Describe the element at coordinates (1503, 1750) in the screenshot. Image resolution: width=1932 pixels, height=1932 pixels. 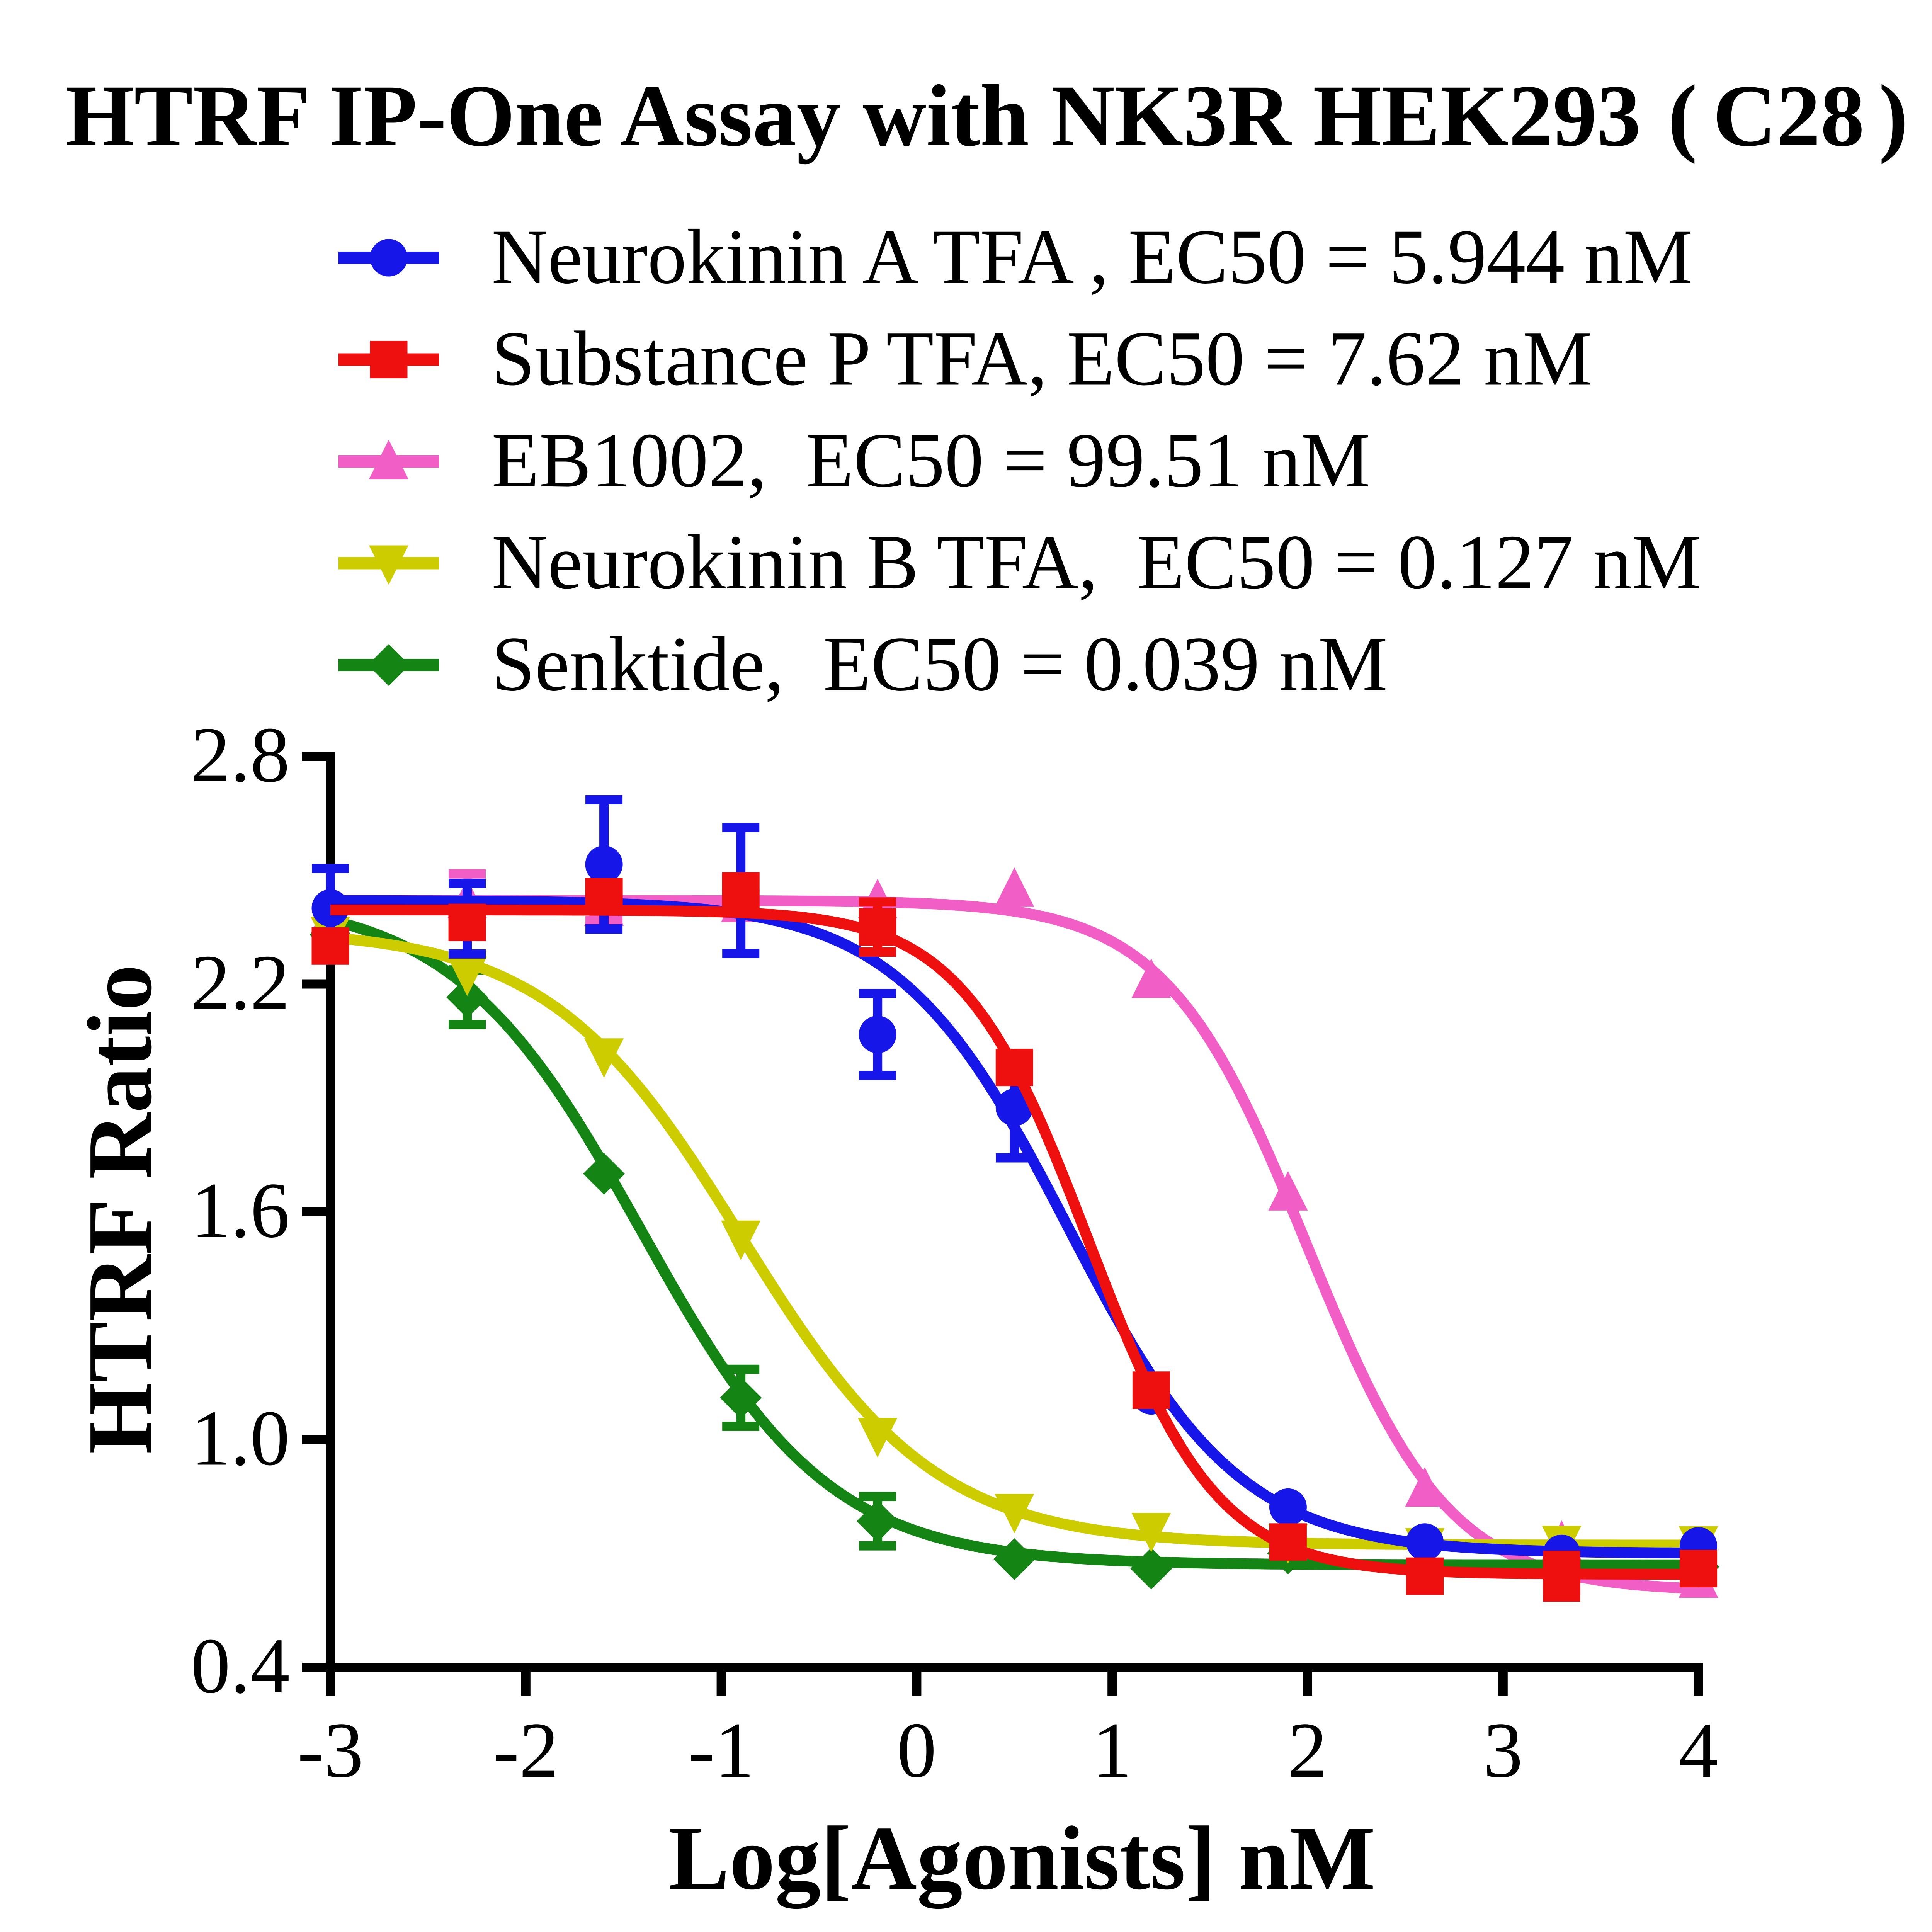
I see `svg-text: 3` at that location.